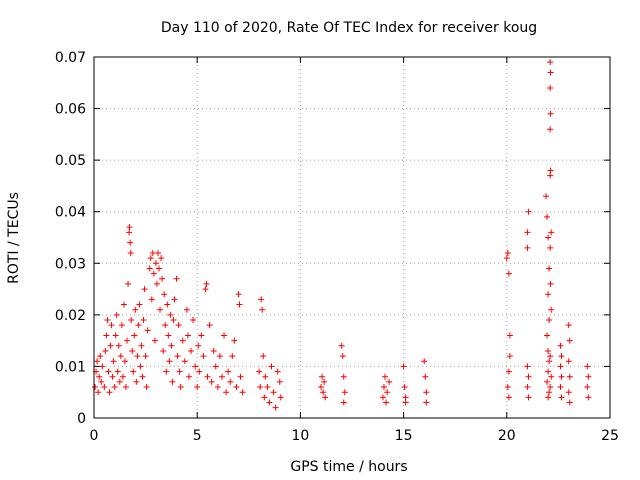 This screenshot has height=480, width=640. I want to click on y-tick-label: 0.04, so click(70, 213).